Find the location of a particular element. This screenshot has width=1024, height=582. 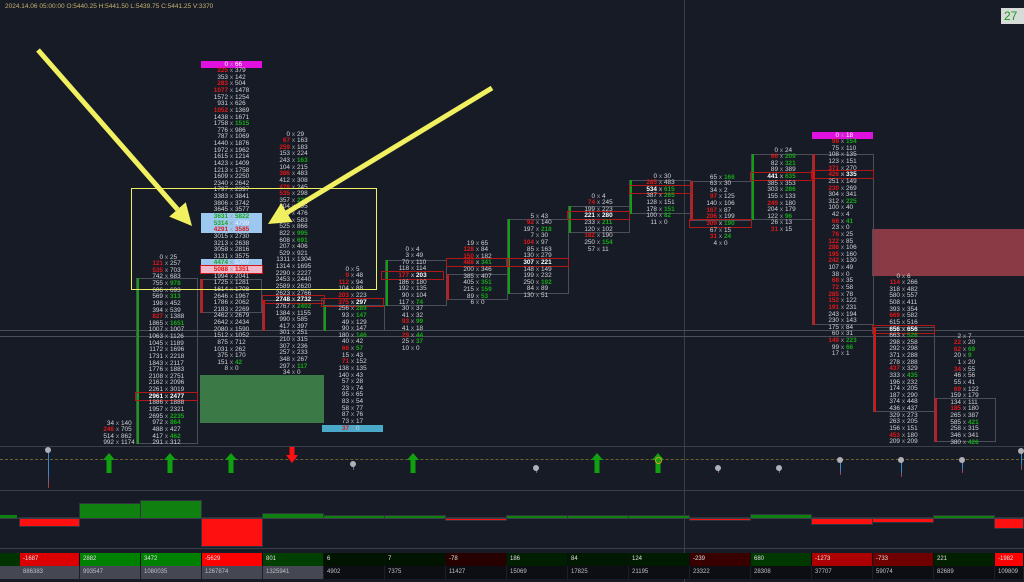

footprint-row: 1843 x 2117 is located at coordinates (166, 363).